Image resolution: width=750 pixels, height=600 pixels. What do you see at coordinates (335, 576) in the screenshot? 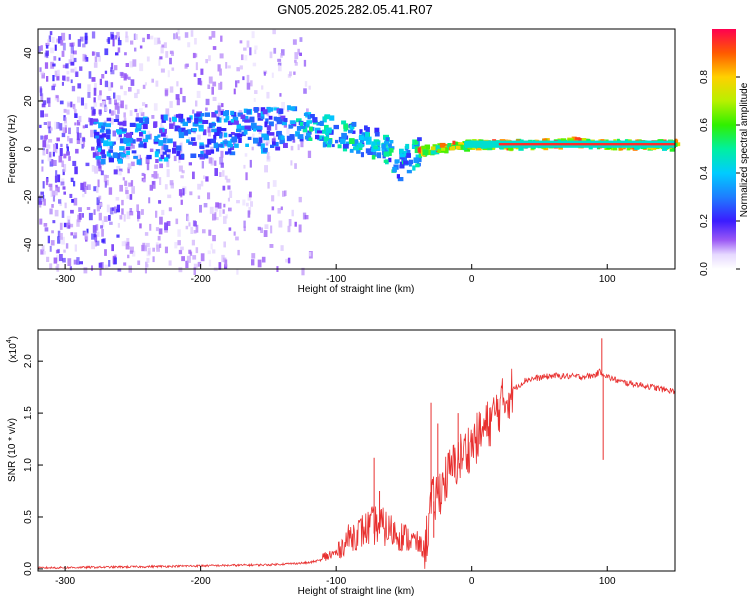
I see `snr-x-ticks: -300 -200 -100 0 100` at bounding box center [335, 576].